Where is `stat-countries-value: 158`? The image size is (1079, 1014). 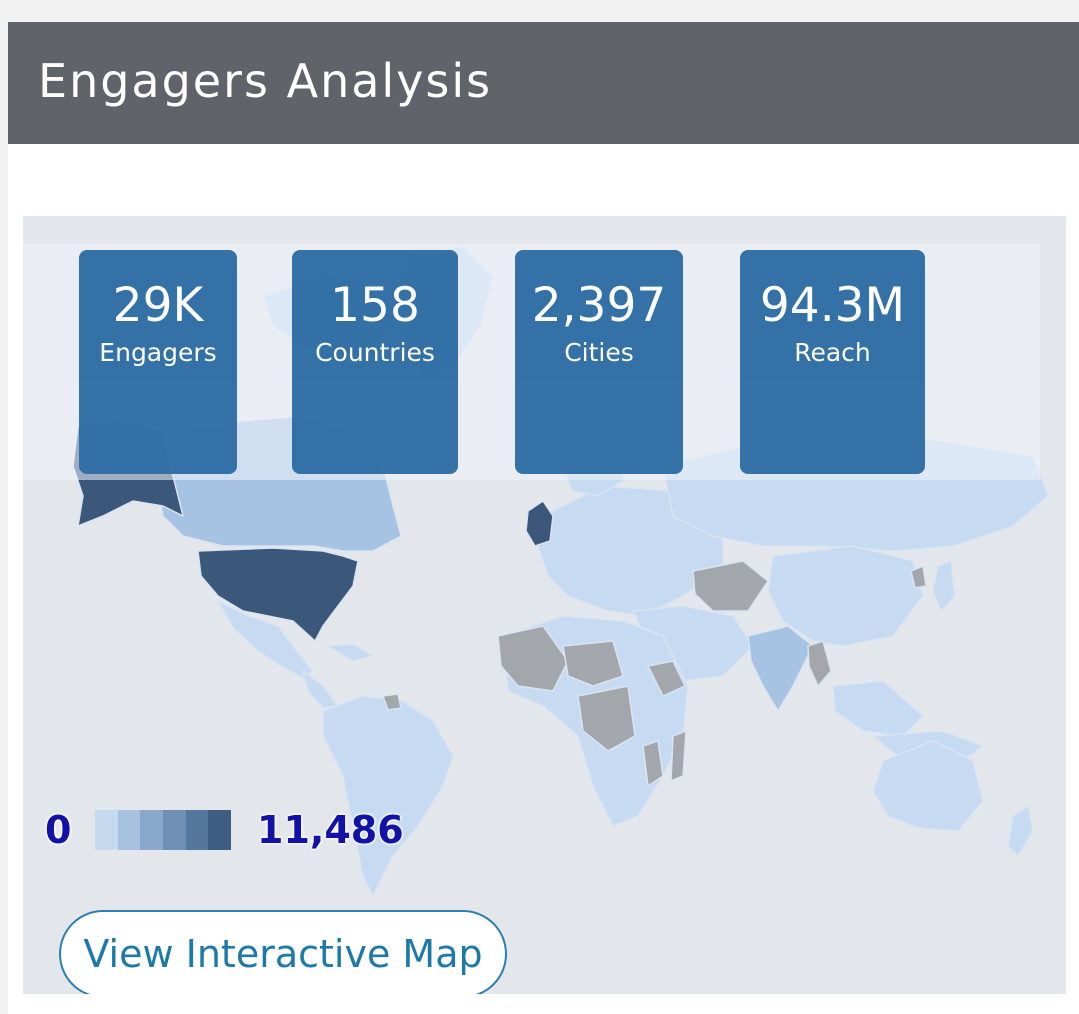 stat-countries-value: 158 is located at coordinates (375, 305).